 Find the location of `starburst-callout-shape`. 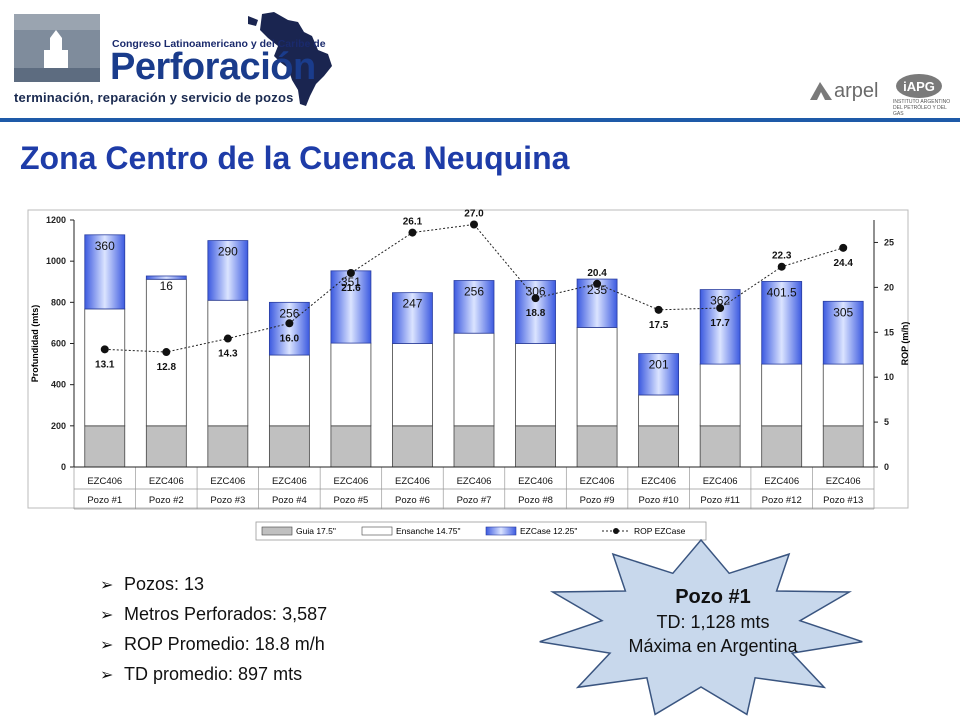

starburst-callout-shape is located at coordinates (701, 627).